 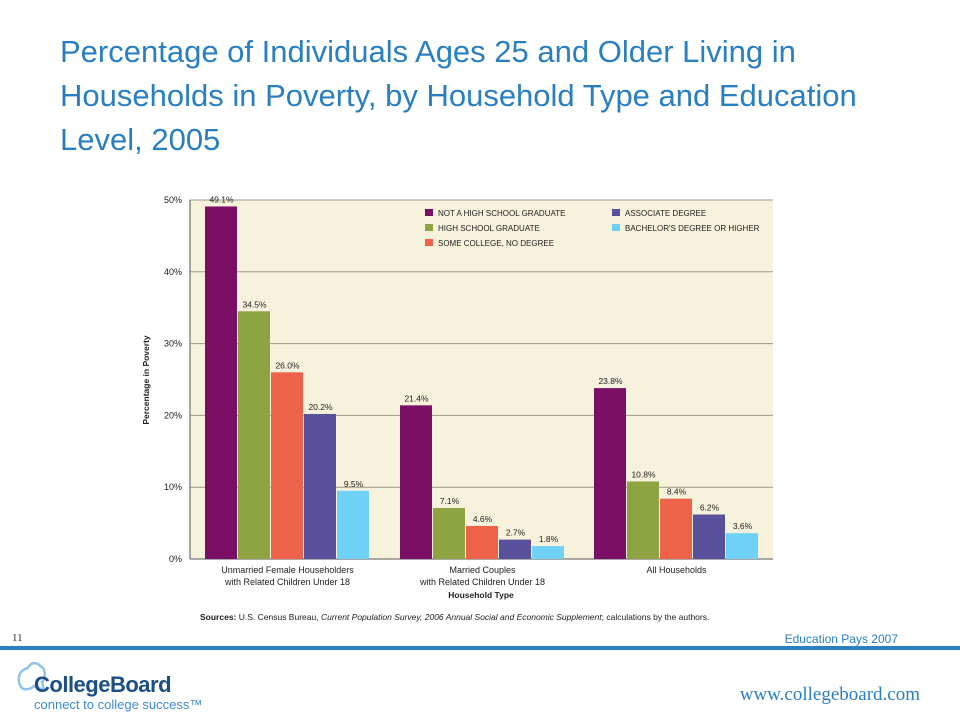 I want to click on sources-text-2: ; calculations by the authors., so click(x=655, y=617).